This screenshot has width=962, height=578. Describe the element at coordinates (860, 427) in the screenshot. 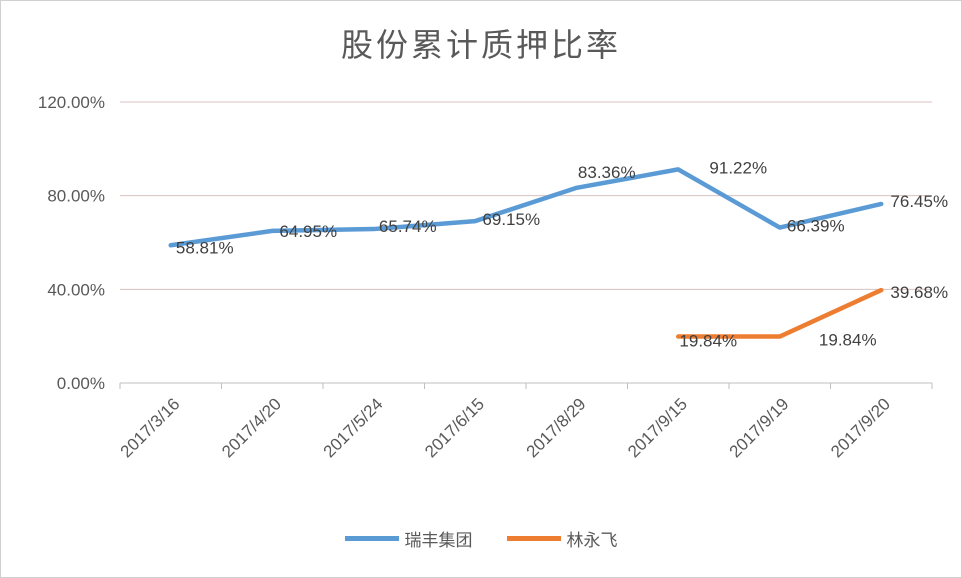

I see `x-tick-label: 2017/9/20` at that location.